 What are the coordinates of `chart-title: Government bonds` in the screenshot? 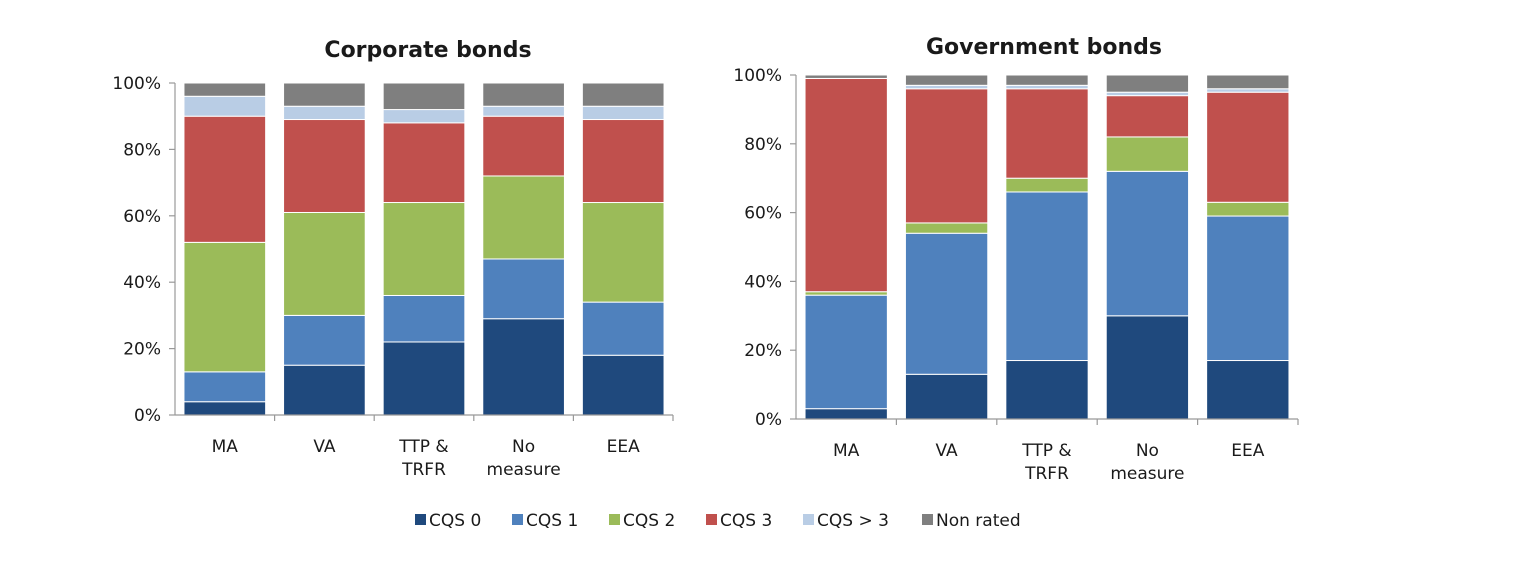 It's located at (1044, 47).